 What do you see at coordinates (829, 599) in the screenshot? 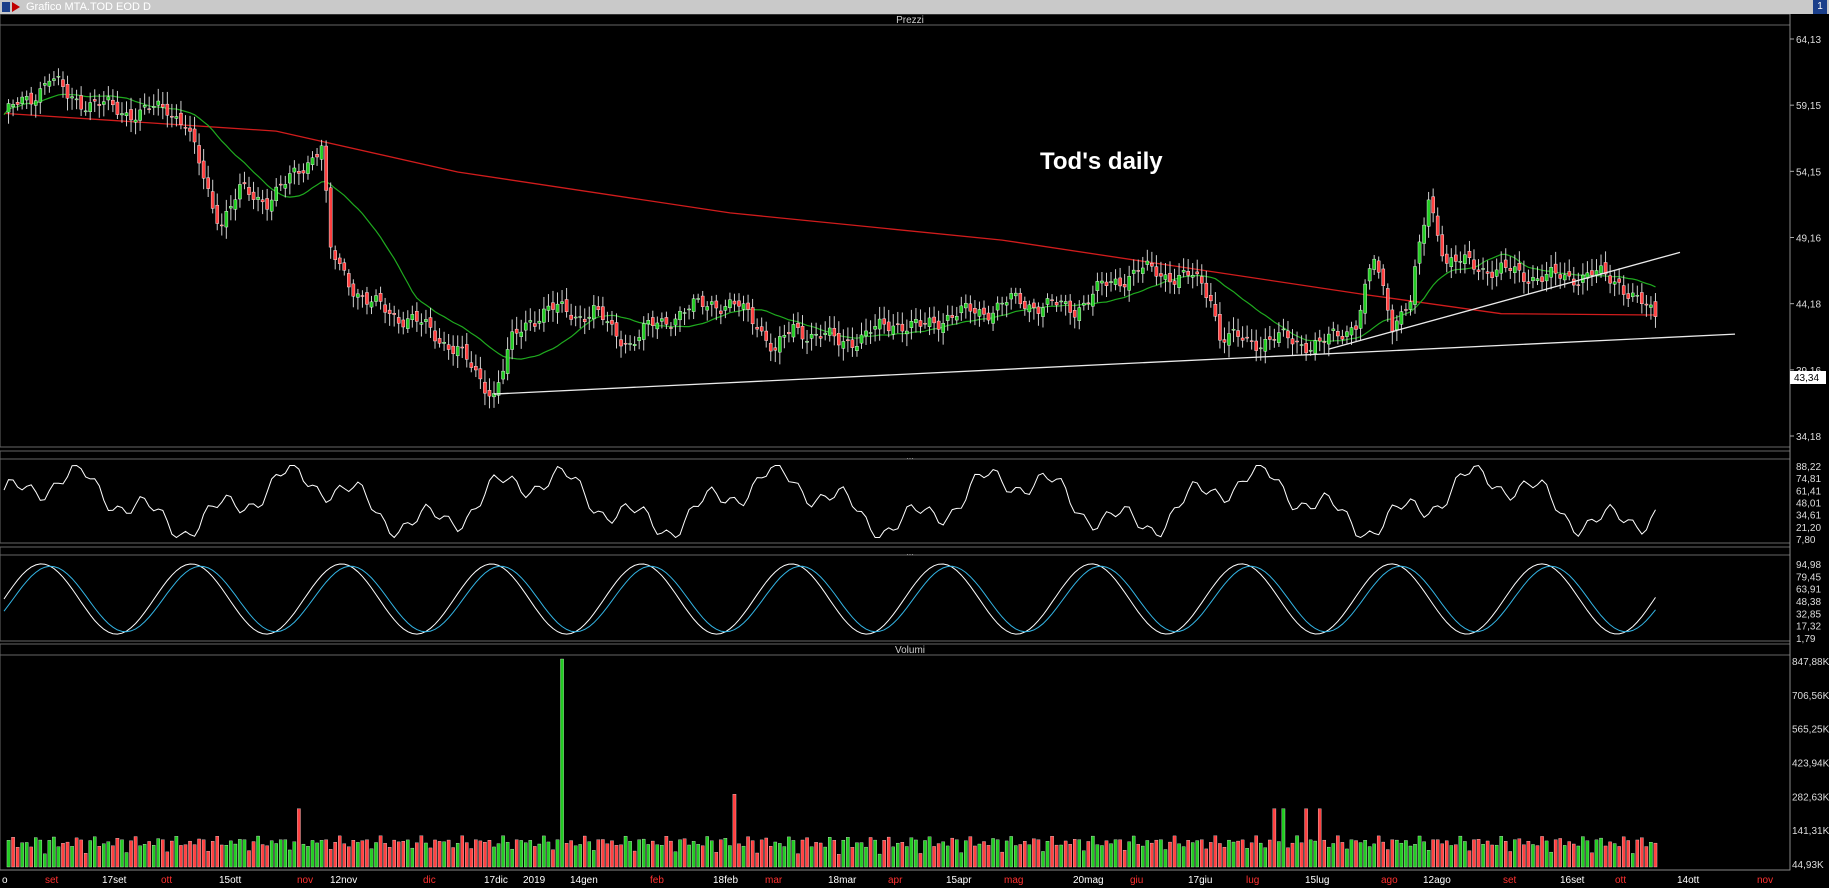
I see `stoch-d-path` at bounding box center [829, 599].